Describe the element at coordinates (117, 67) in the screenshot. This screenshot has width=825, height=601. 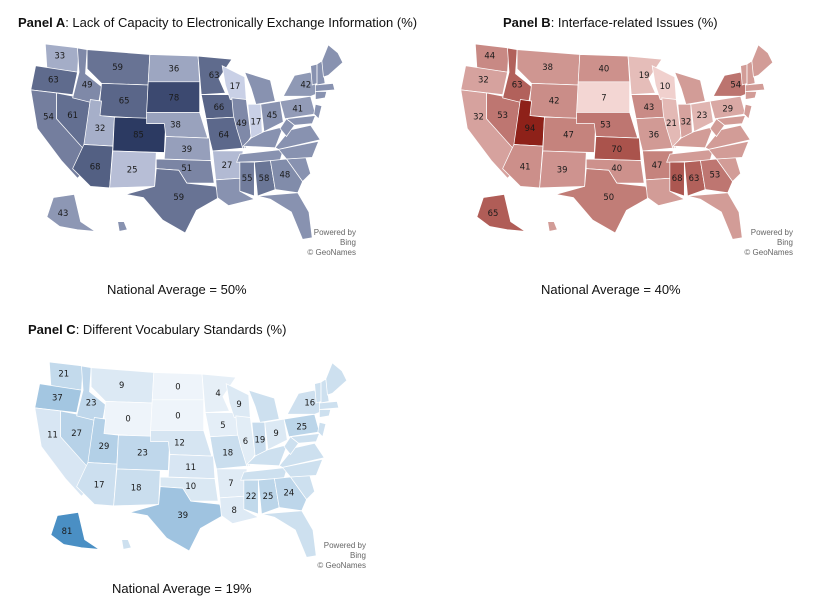
I see `state-value-mt: 59` at that location.